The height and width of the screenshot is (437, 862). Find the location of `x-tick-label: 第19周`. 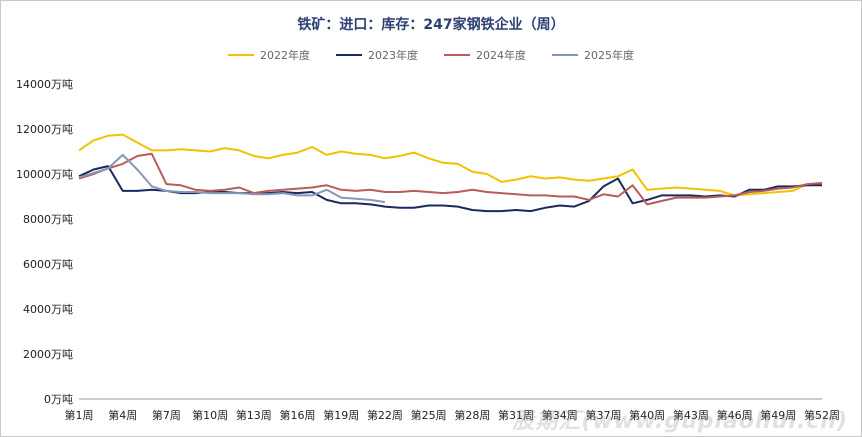

x-tick-label: 第19周 is located at coordinates (341, 415).